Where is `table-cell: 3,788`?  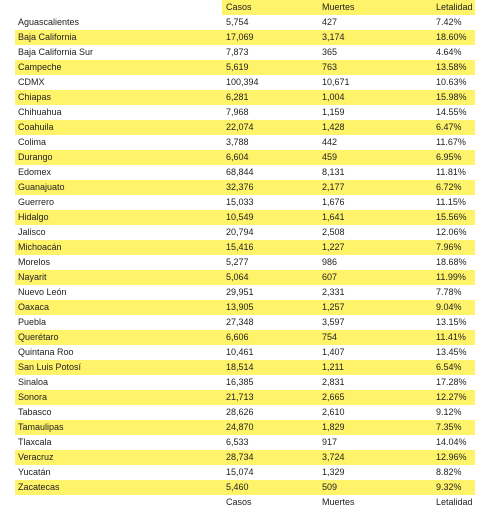
table-cell: 3,788 is located at coordinates (237, 142).